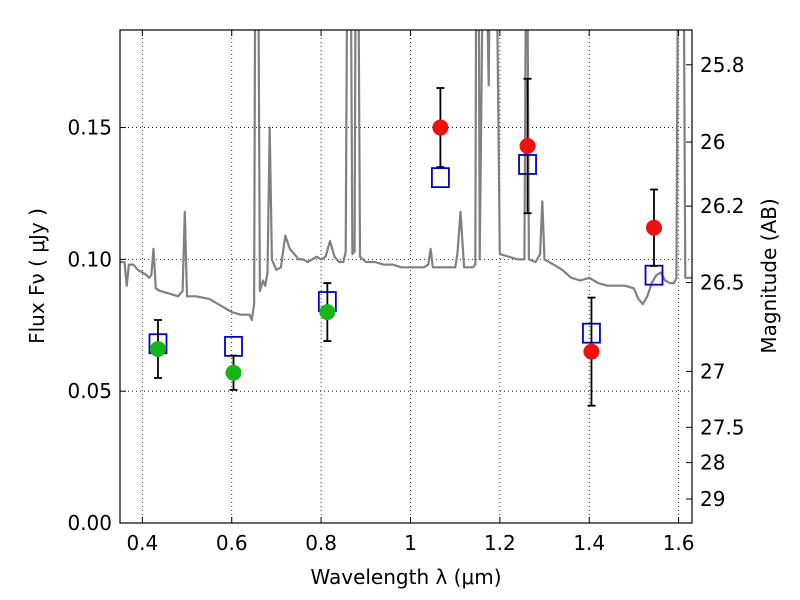  What do you see at coordinates (37, 276) in the screenshot?
I see `y-axis-title: Flux Fν ( μJy )` at bounding box center [37, 276].